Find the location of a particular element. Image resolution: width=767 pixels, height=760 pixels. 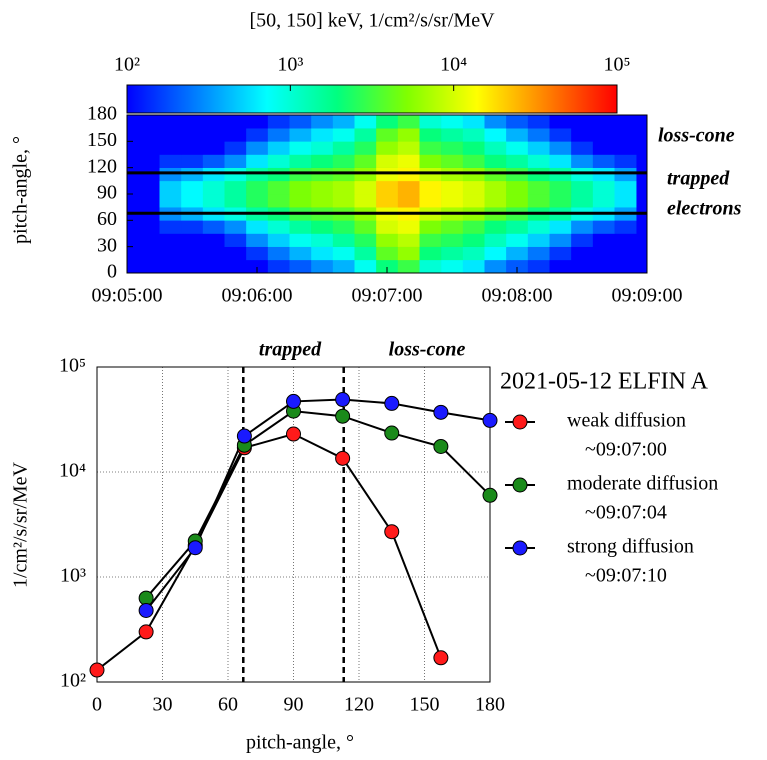

legend-time: ~09:07:04 is located at coordinates (626, 513).